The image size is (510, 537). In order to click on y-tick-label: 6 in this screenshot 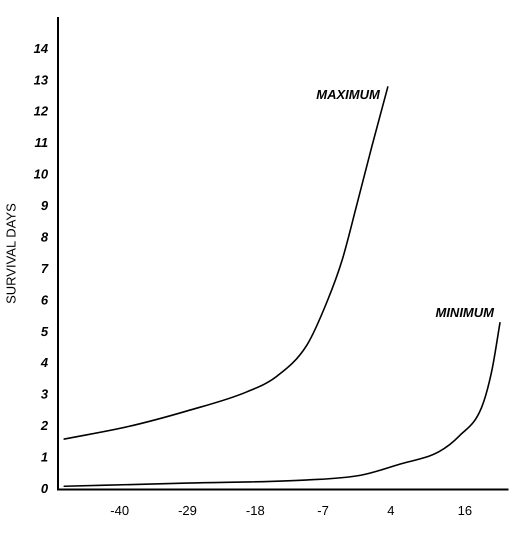, I will do `click(44, 300)`.